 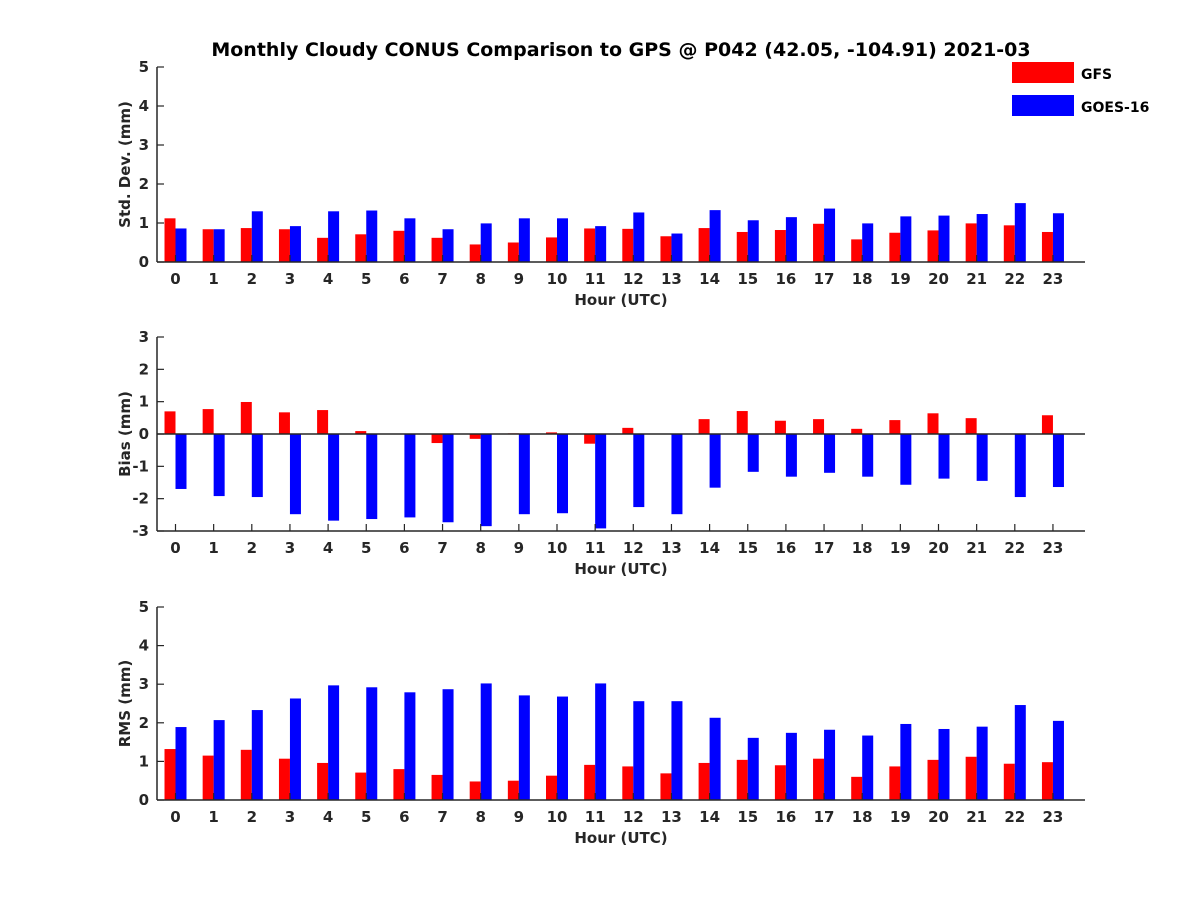 What do you see at coordinates (1115, 108) in the screenshot?
I see `legend-label-goes16: GOES-16` at bounding box center [1115, 108].